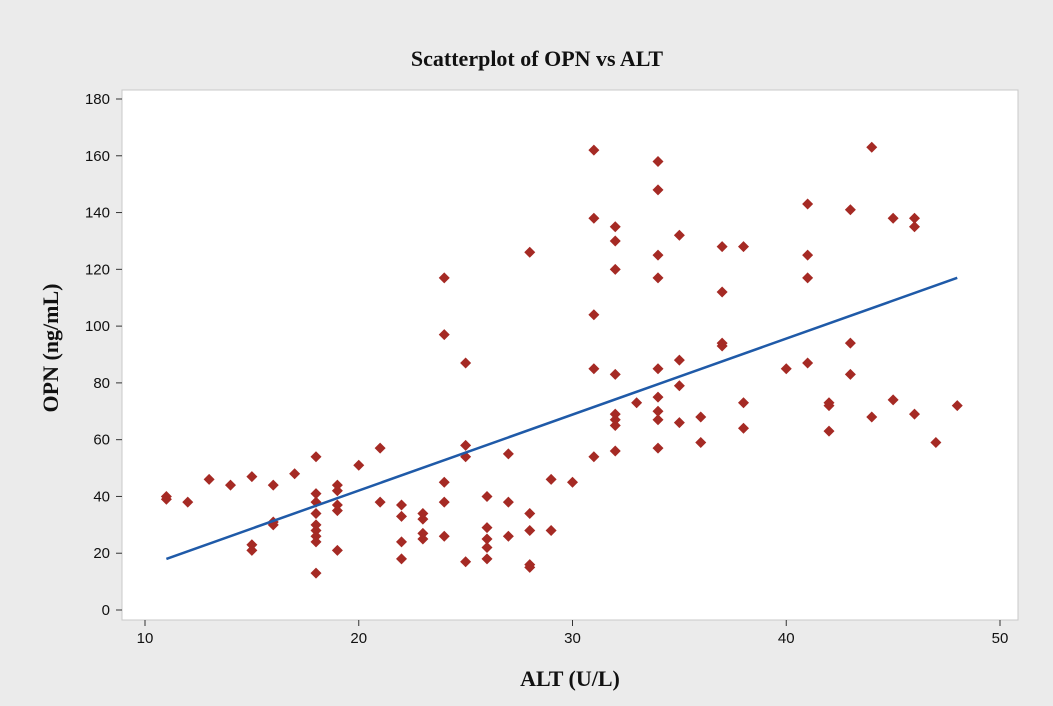 This screenshot has width=1053, height=706. What do you see at coordinates (145, 638) in the screenshot?
I see `x-tick-label: 10` at bounding box center [145, 638].